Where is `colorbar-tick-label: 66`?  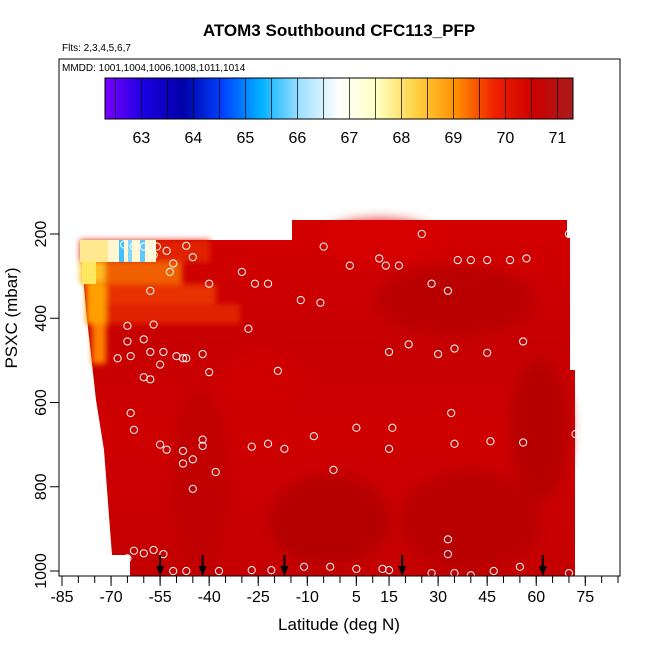
colorbar-tick-label: 66 is located at coordinates (298, 138).